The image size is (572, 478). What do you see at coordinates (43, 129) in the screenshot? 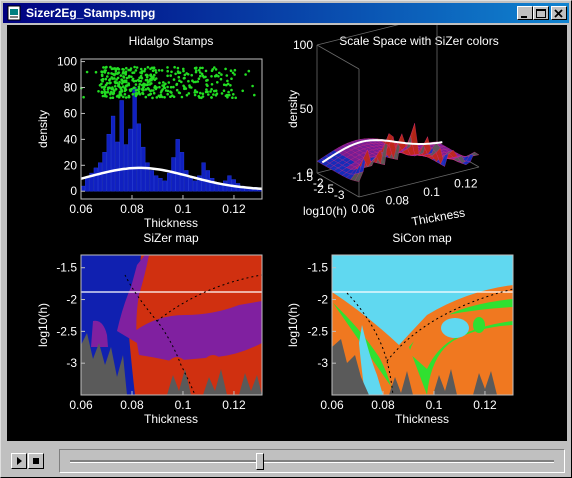
I see `hidalgo-ylabel: density` at bounding box center [43, 129].